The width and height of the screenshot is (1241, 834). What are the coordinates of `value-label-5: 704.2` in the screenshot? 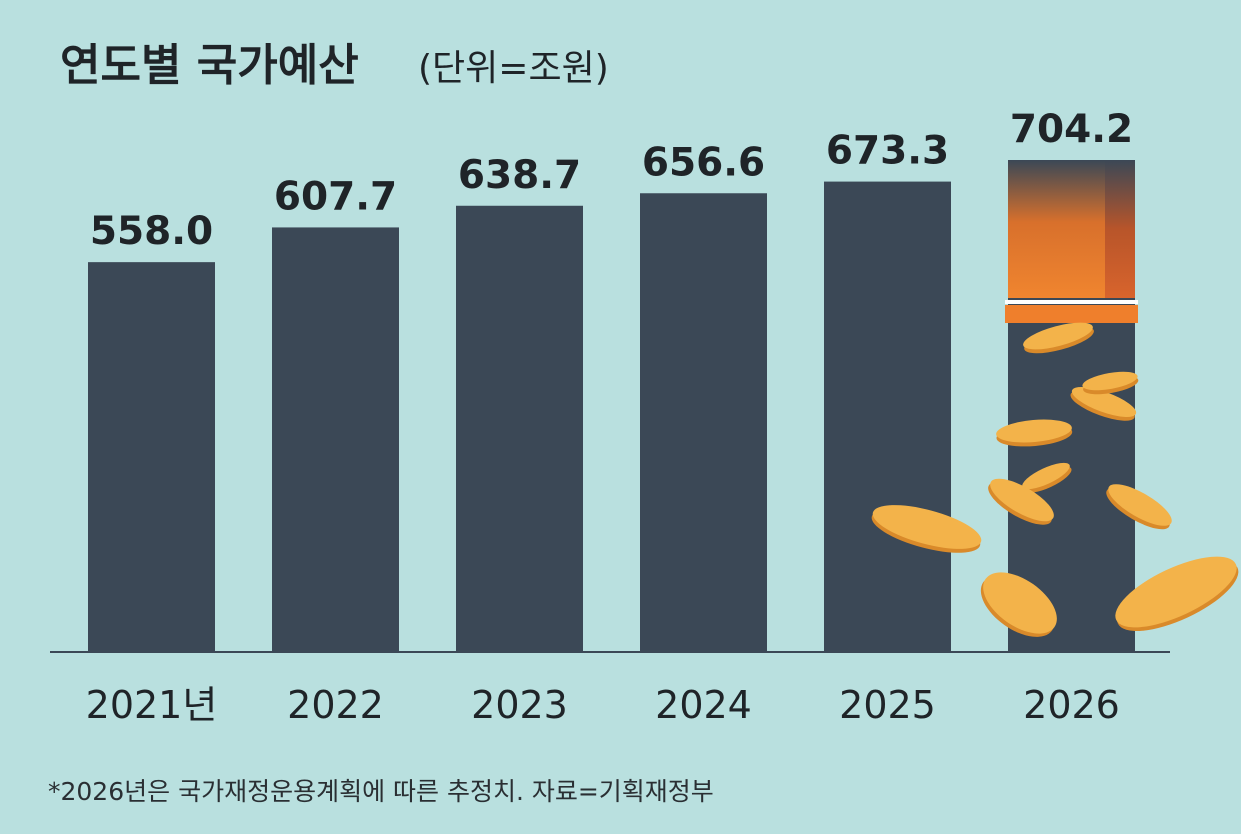 It's located at (1071, 129).